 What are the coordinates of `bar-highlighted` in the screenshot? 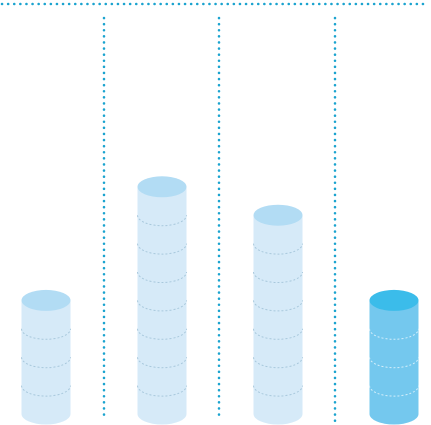 It's located at (394, 357).